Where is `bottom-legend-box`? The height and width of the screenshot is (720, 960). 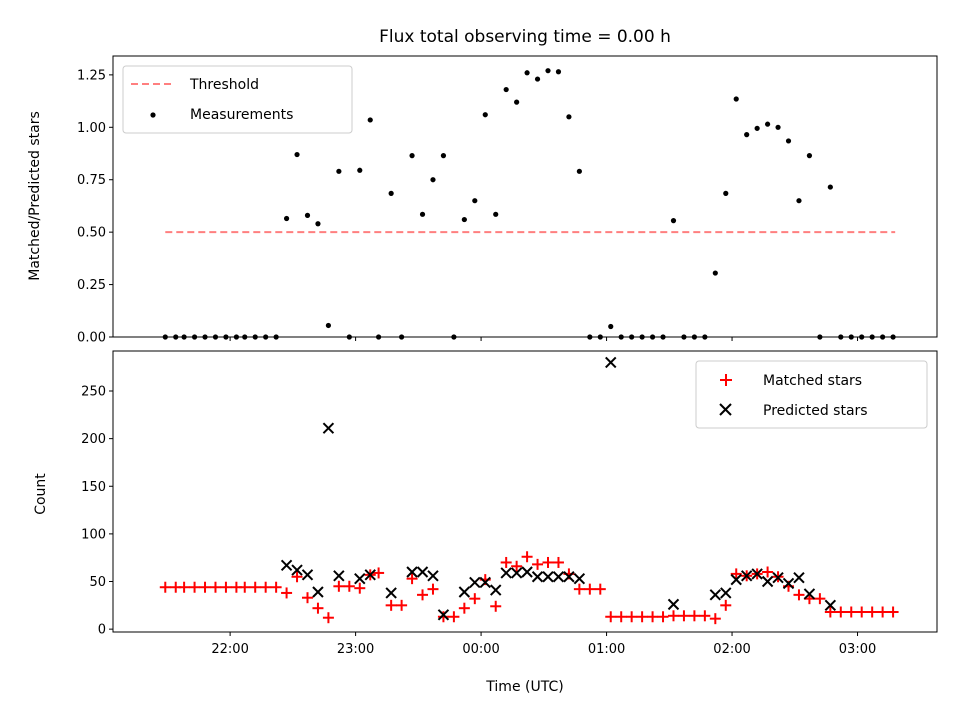 bottom-legend-box is located at coordinates (811, 394).